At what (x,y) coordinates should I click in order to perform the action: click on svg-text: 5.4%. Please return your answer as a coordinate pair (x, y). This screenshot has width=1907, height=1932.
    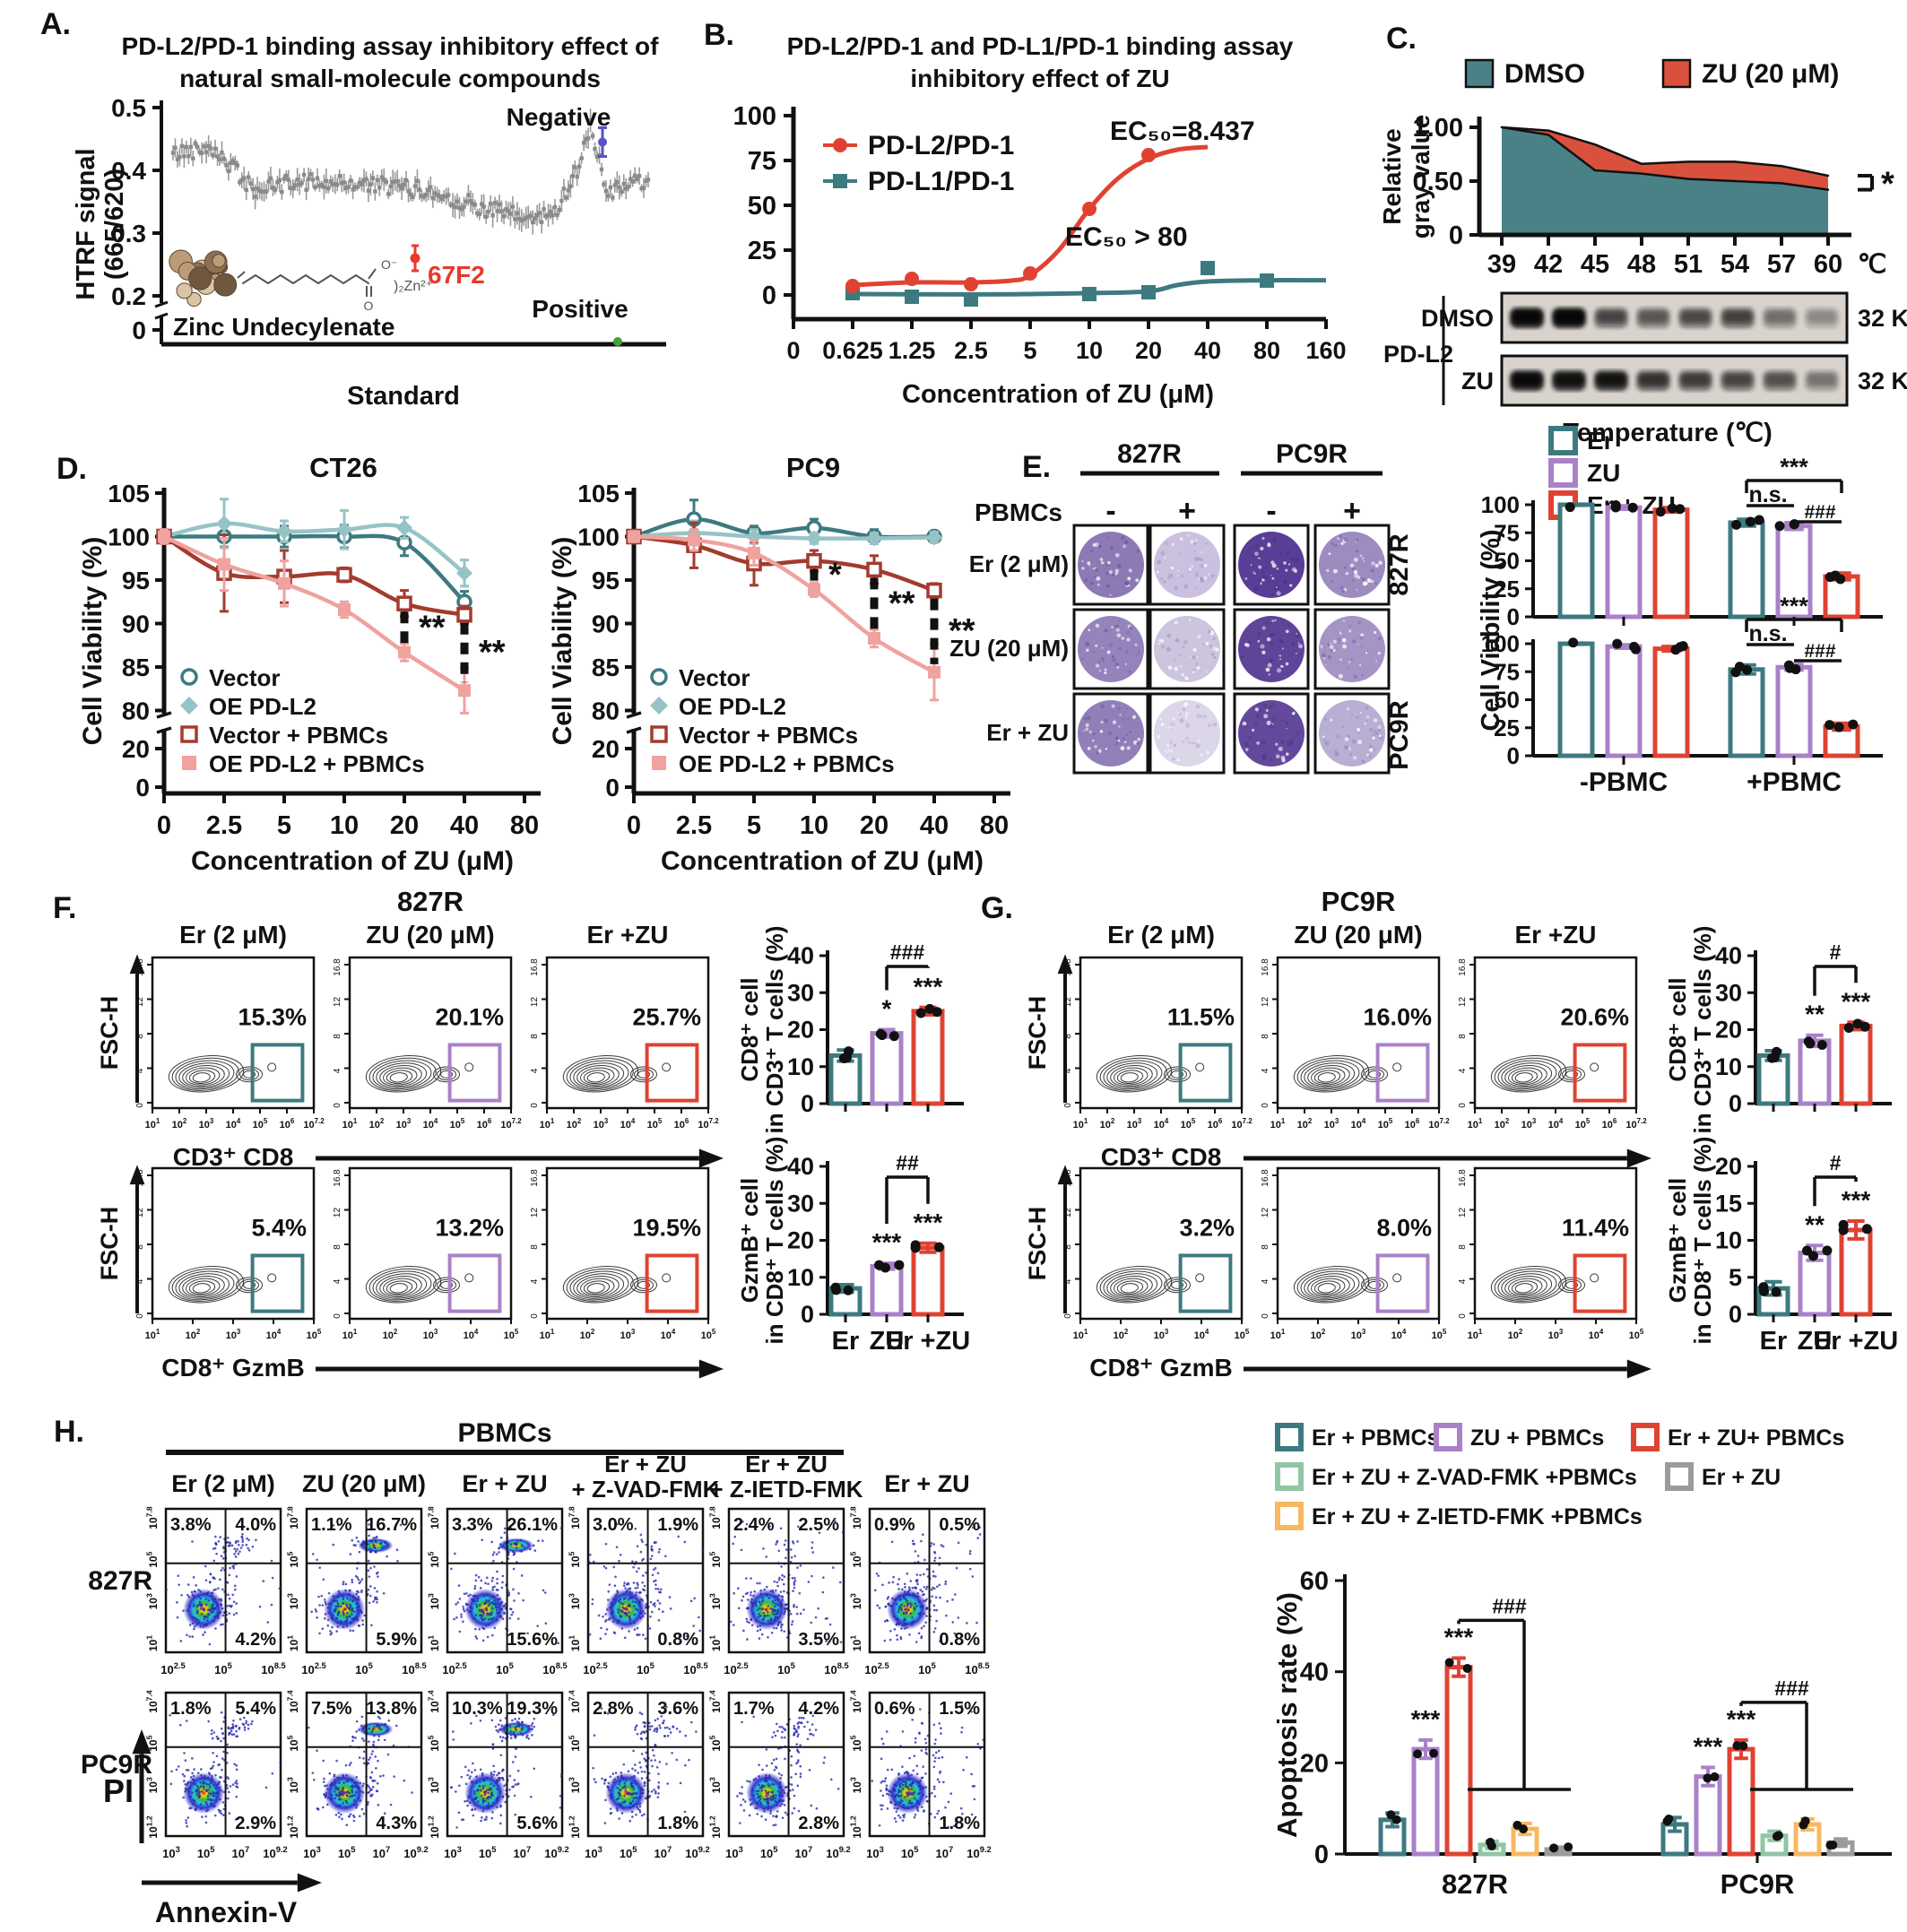
    Looking at the image, I should click on (279, 1228).